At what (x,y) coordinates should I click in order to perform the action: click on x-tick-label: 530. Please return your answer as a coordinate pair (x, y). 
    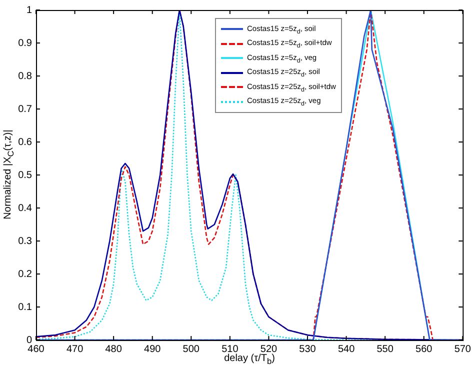
    Looking at the image, I should click on (307, 349).